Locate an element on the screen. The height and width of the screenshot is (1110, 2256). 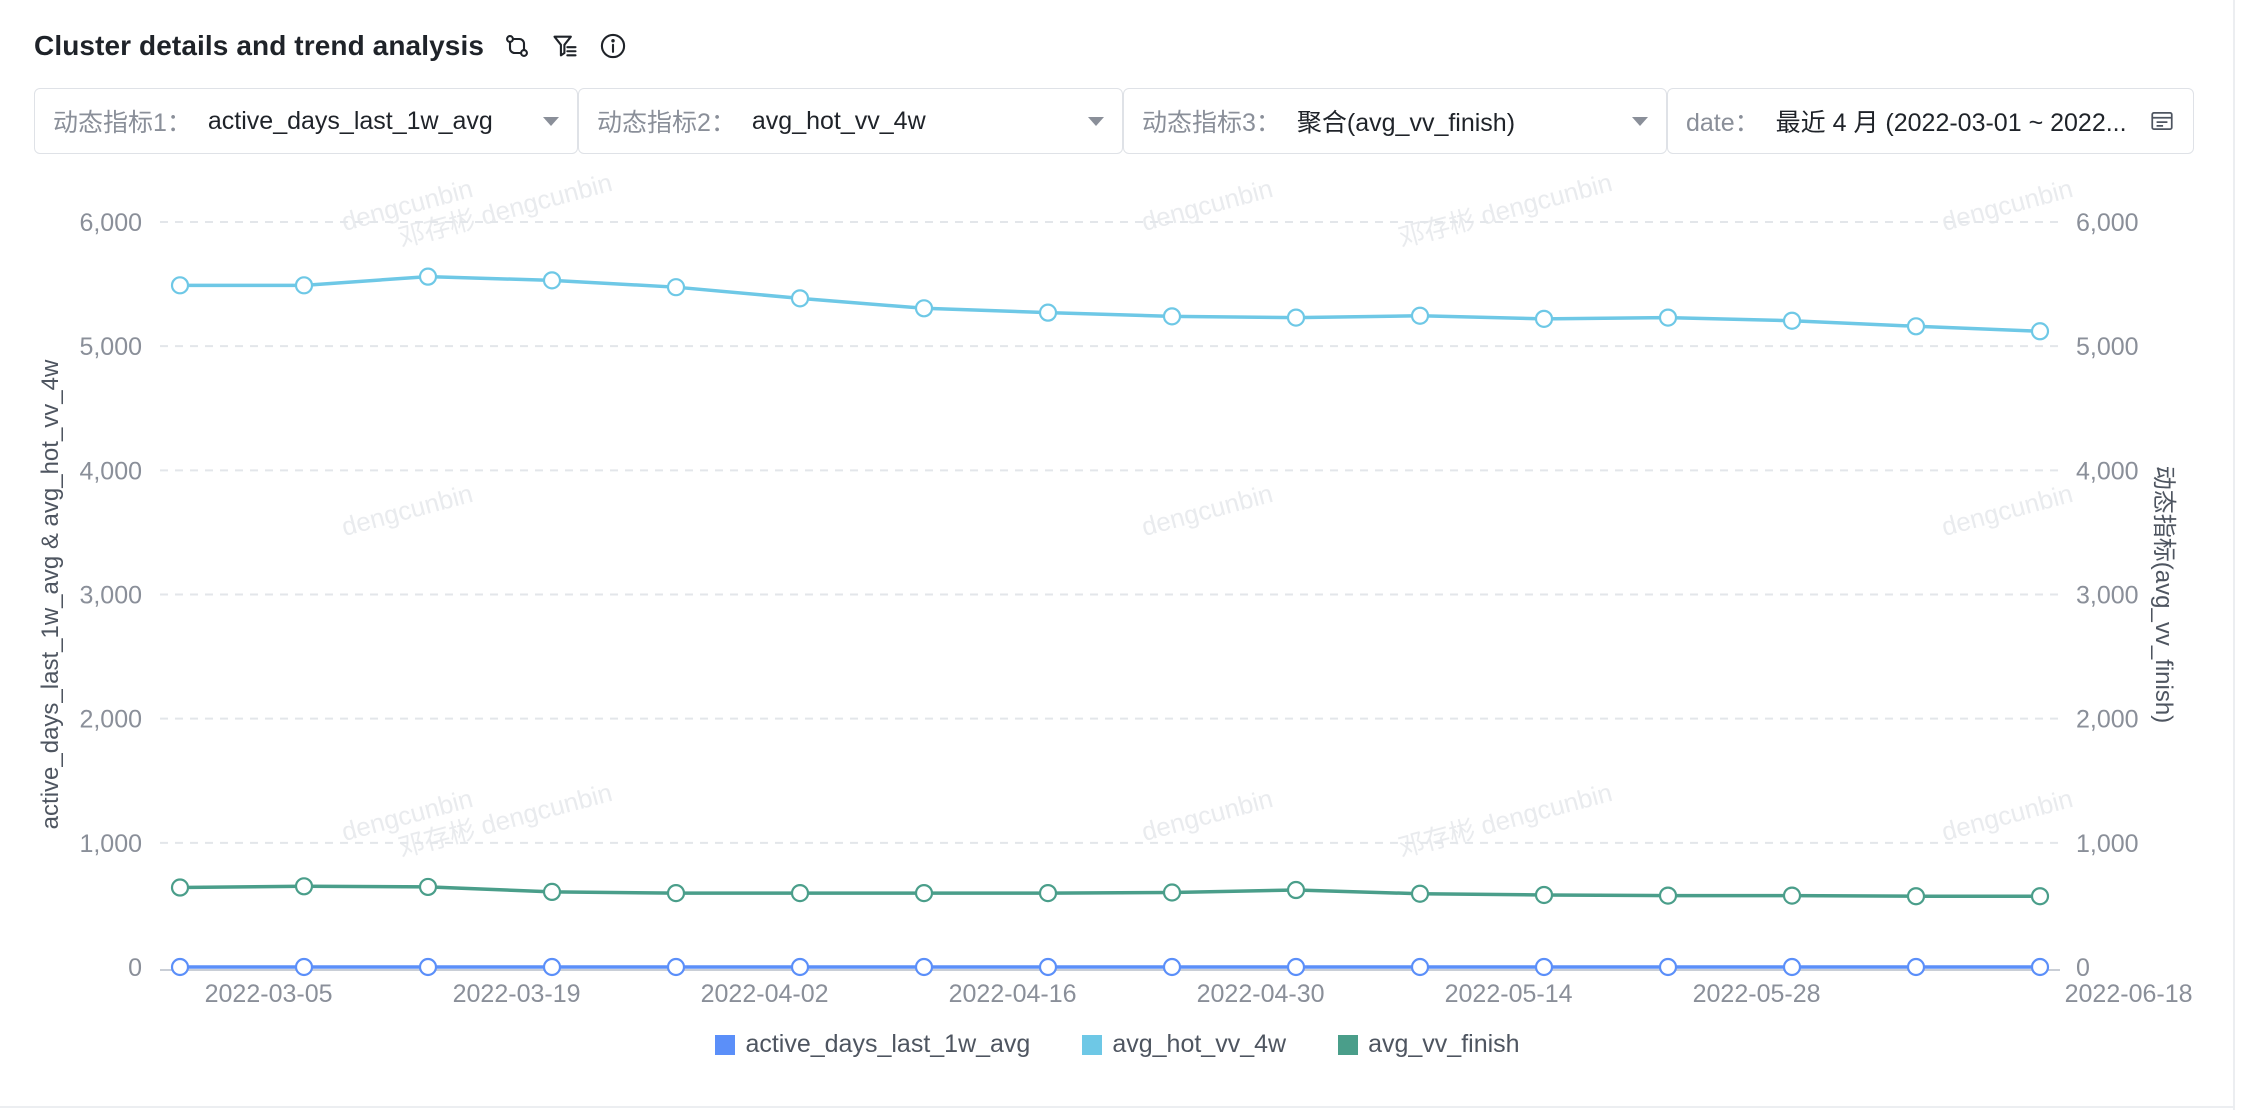
legend-item-active-days: active_days_last_1w_avg is located at coordinates (872, 1044).